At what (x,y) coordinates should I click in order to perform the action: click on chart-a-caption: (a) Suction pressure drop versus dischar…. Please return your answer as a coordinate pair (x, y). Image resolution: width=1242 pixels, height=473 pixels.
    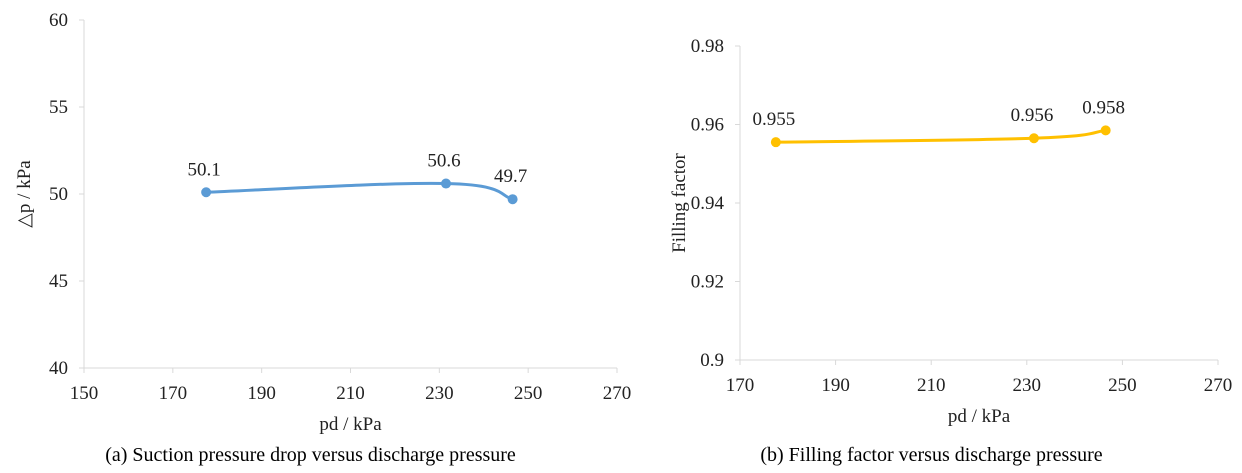
    Looking at the image, I should click on (310, 455).